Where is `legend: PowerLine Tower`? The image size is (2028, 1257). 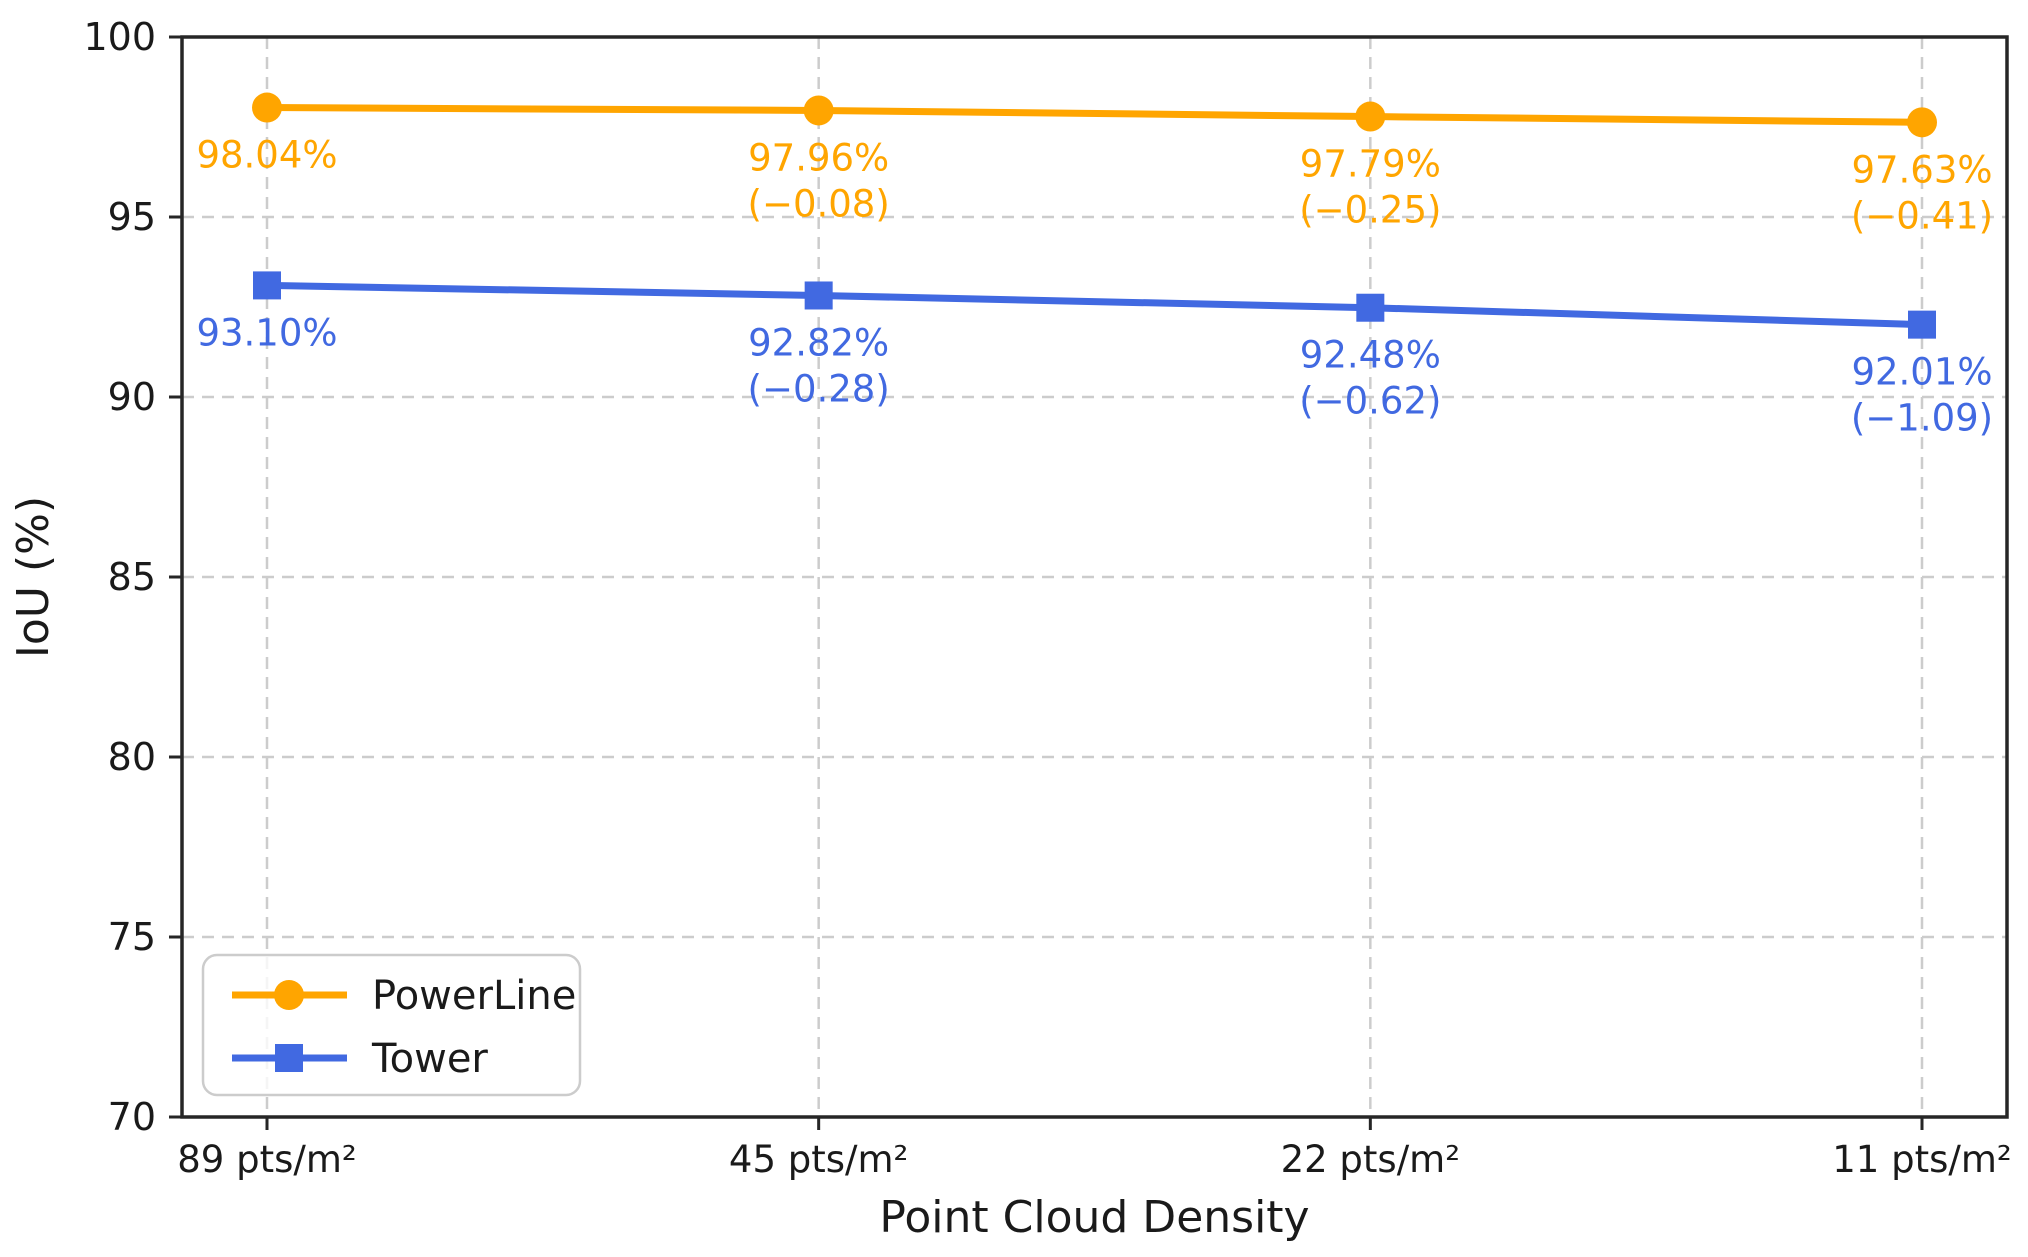
legend: PowerLine Tower is located at coordinates (391, 1025).